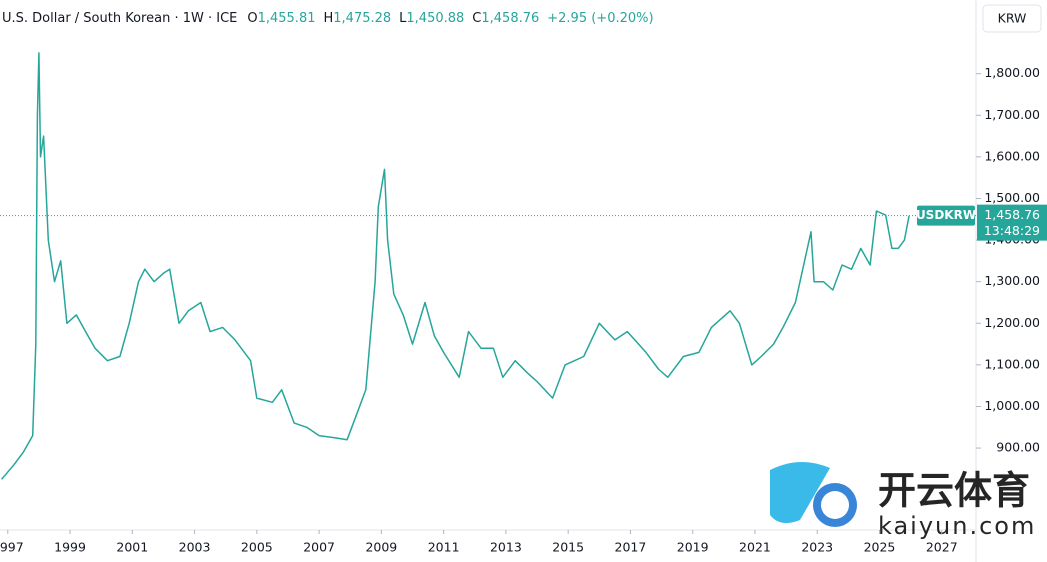 This screenshot has width=1047, height=562. Describe the element at coordinates (568, 547) in the screenshot. I see `x-tick-label: 2015` at that location.